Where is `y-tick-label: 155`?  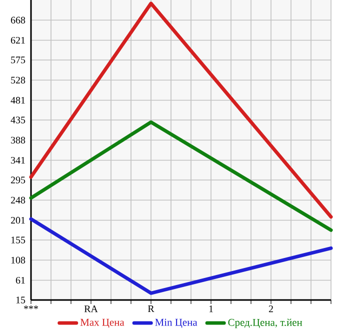 y-tick-label: 155 is located at coordinates (18, 240).